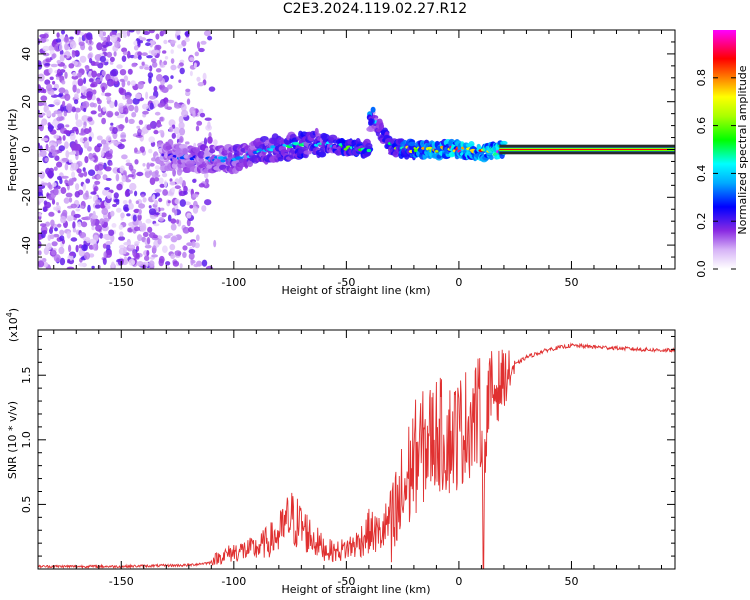  Describe the element at coordinates (571, 581) in the screenshot. I see `x-tick-label: 50` at that location.